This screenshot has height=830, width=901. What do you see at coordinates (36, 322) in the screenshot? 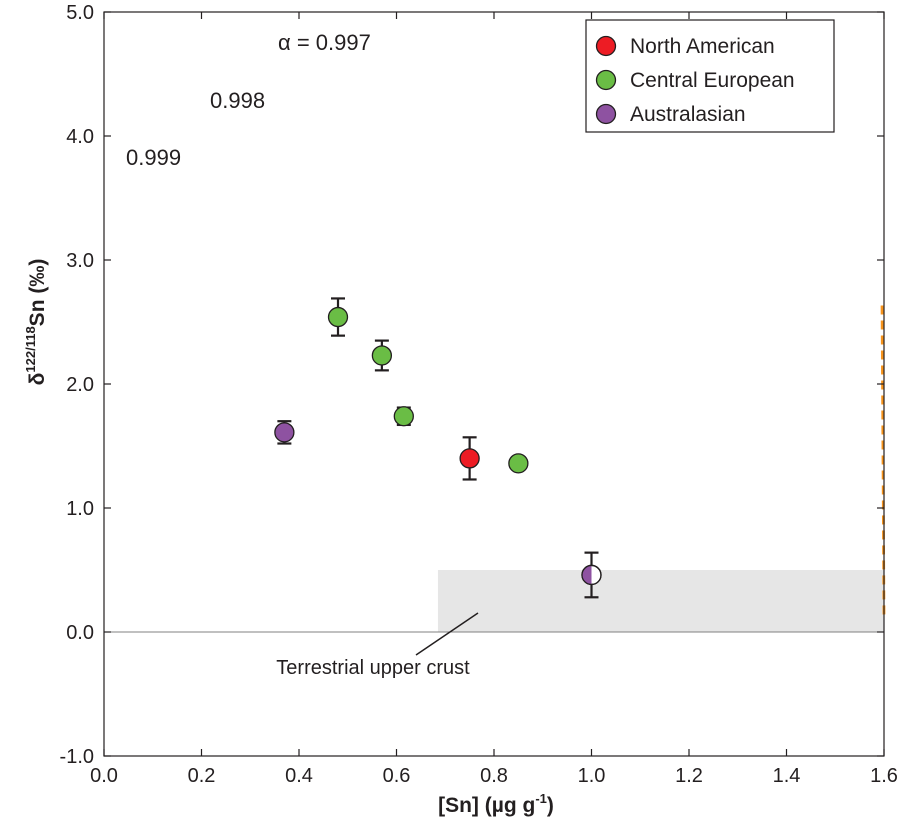
I see `y-axis-title: δ122/118Sn (‰)` at bounding box center [36, 322].